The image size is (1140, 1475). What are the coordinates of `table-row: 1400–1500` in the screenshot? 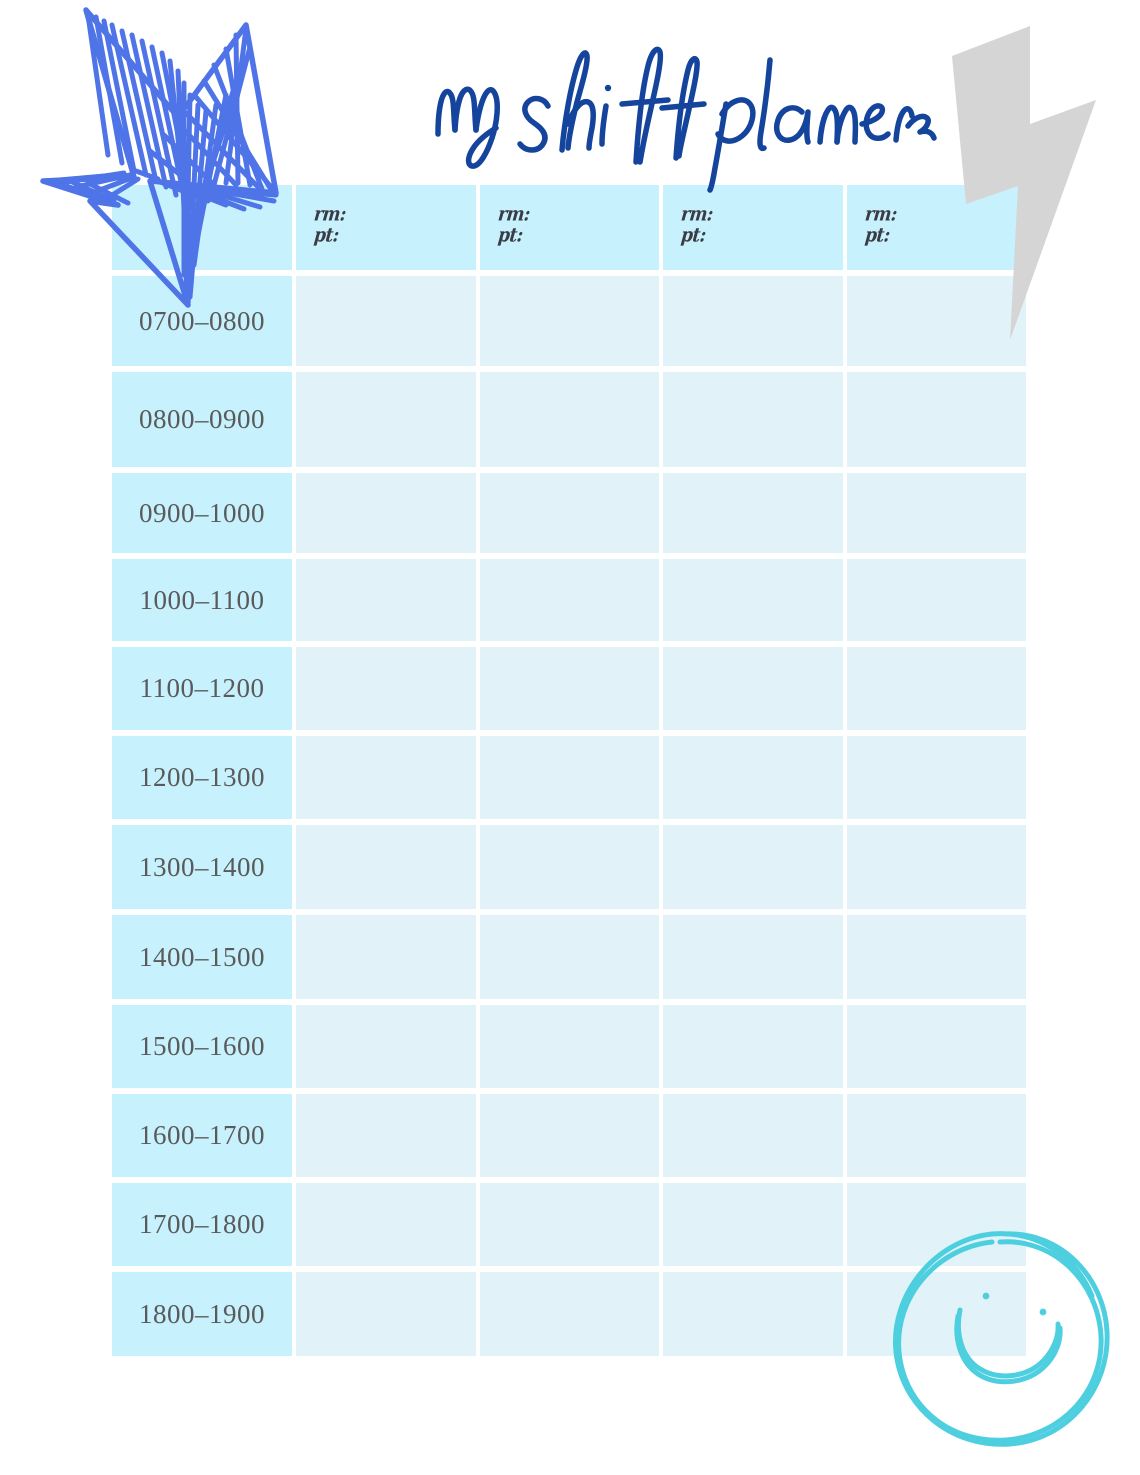 It's located at (569, 957).